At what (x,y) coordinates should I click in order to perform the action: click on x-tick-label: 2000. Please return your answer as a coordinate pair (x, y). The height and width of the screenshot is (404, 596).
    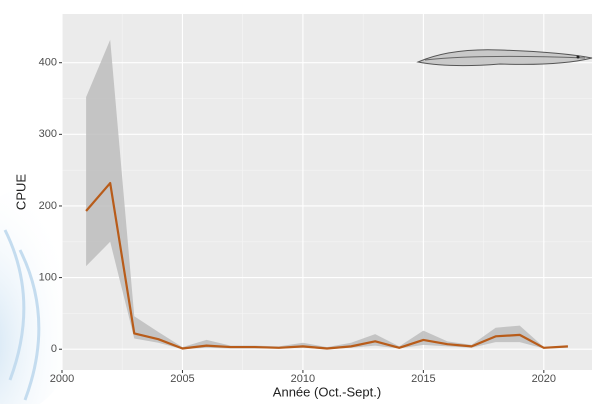
    Looking at the image, I should click on (62, 379).